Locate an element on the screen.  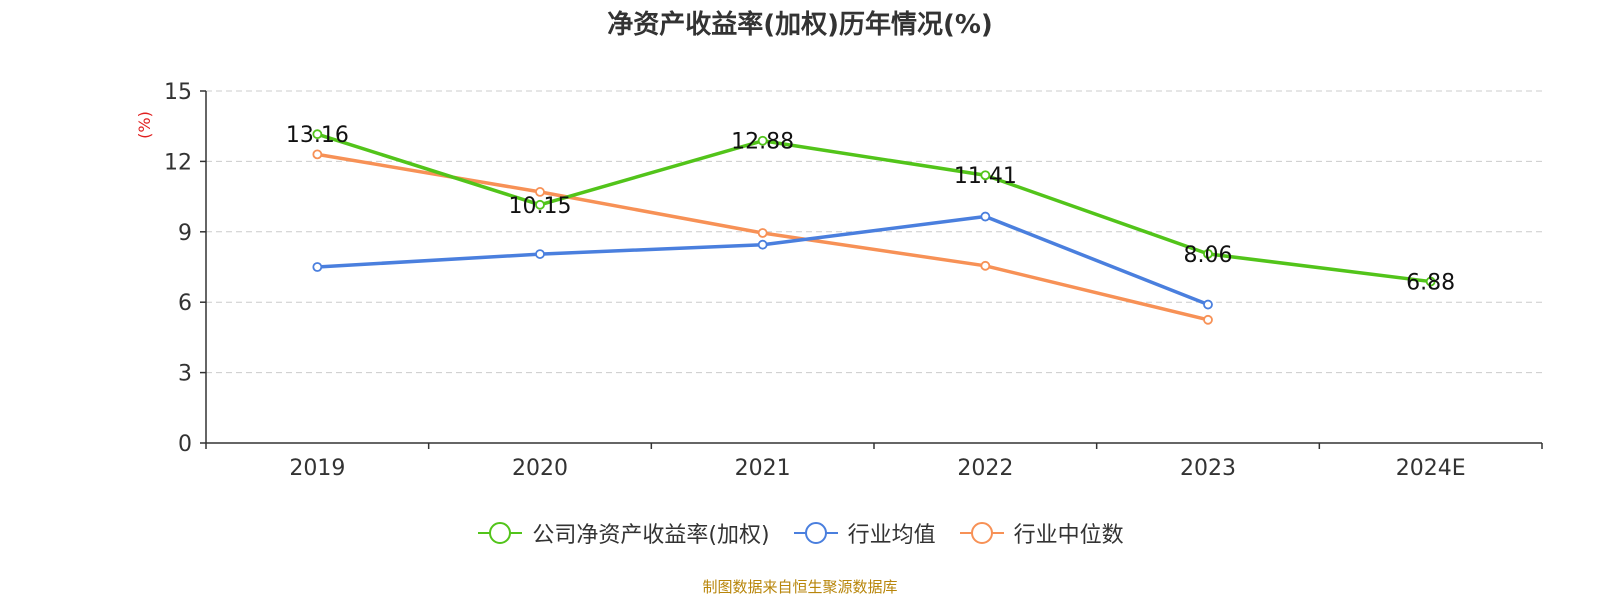
y-tick-label: 9 is located at coordinates (185, 233).